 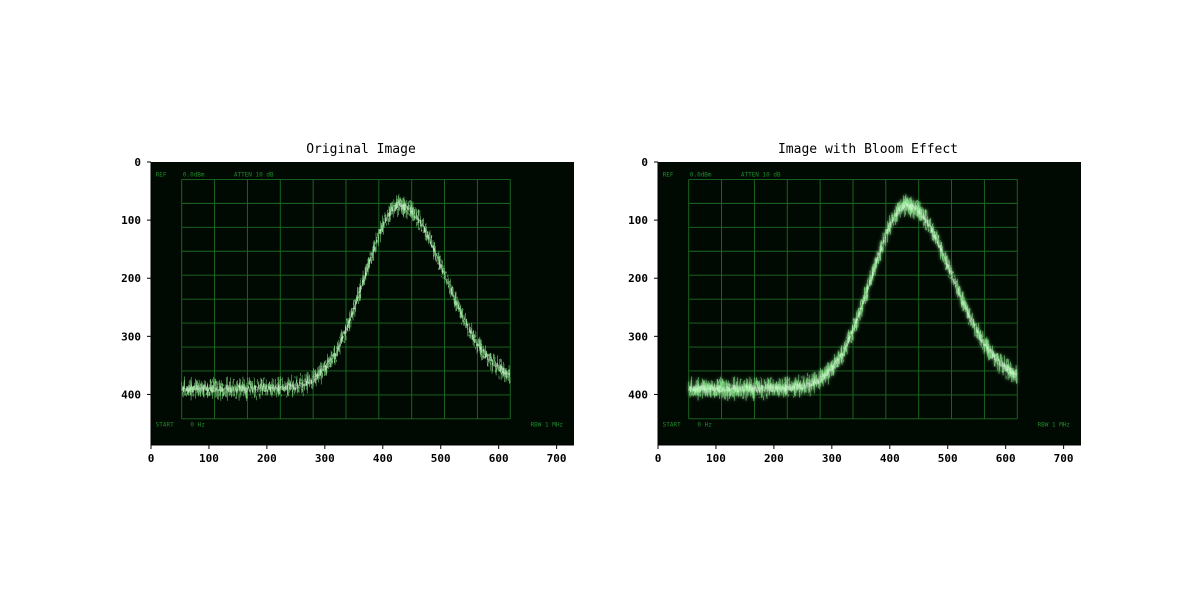 I want to click on panel-title-original: Original Image, so click(x=361, y=149).